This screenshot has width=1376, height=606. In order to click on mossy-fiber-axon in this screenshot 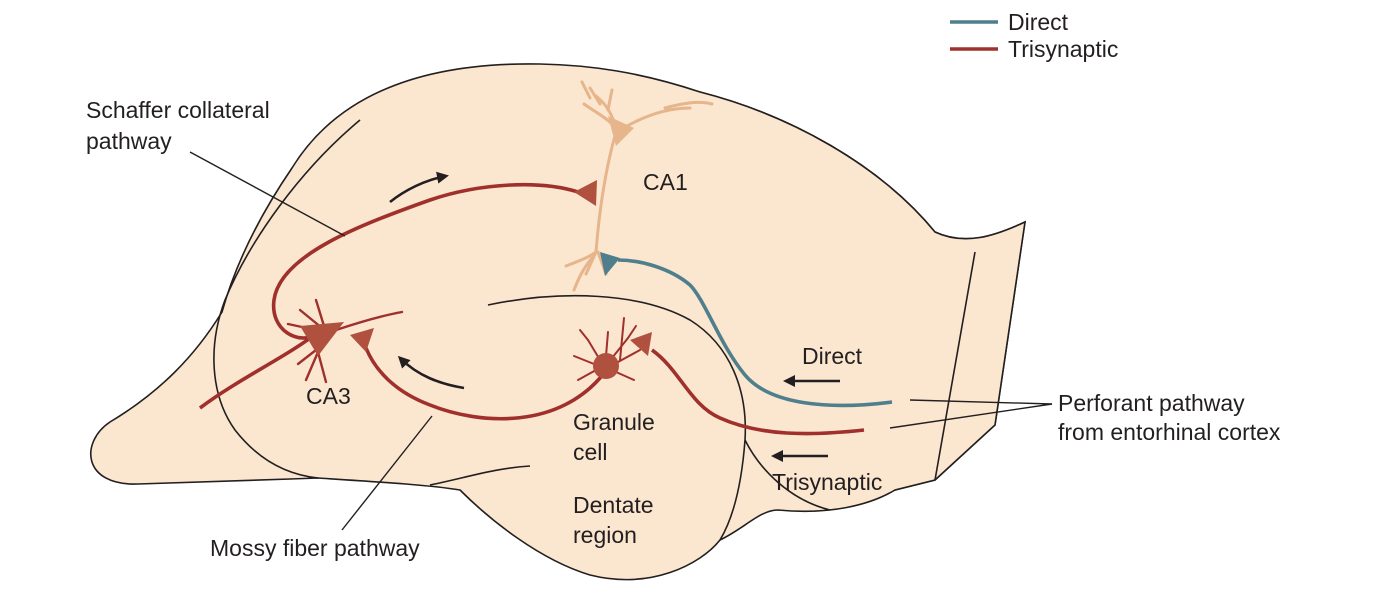, I will do `click(485, 384)`.